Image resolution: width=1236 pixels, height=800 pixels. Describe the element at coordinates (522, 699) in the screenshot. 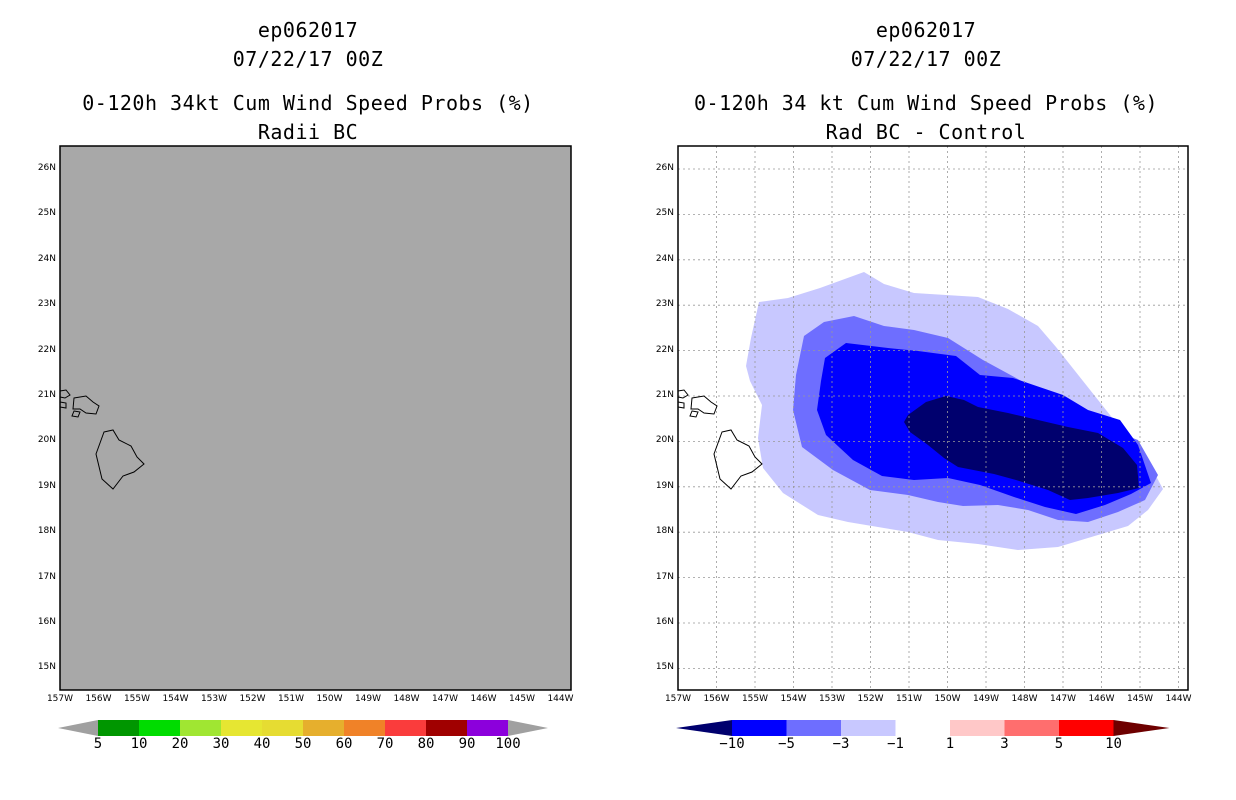

I see `left-lon-label: 145W` at that location.